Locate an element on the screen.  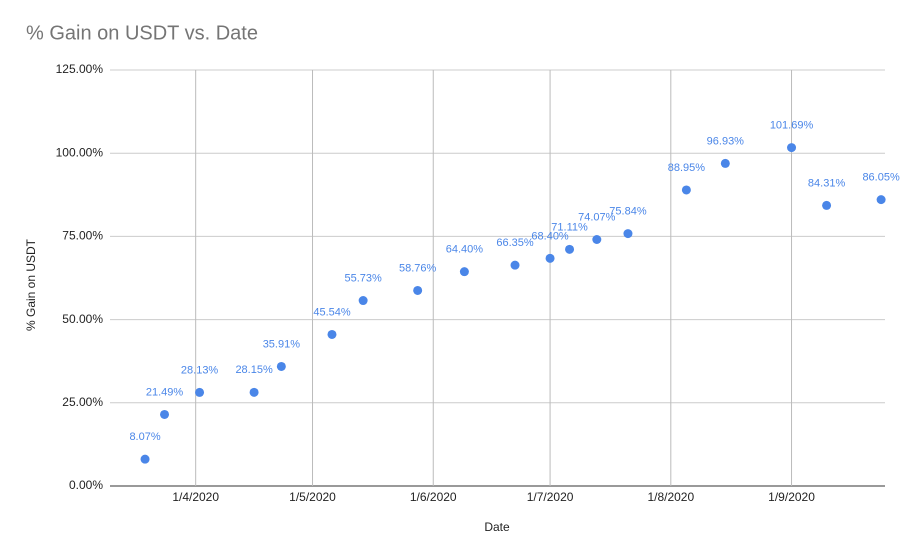
data-label: 58.76% is located at coordinates (418, 268).